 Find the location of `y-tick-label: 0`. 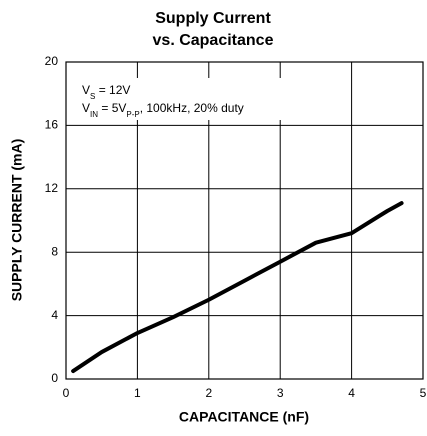

y-tick-label: 0 is located at coordinates (54, 378).